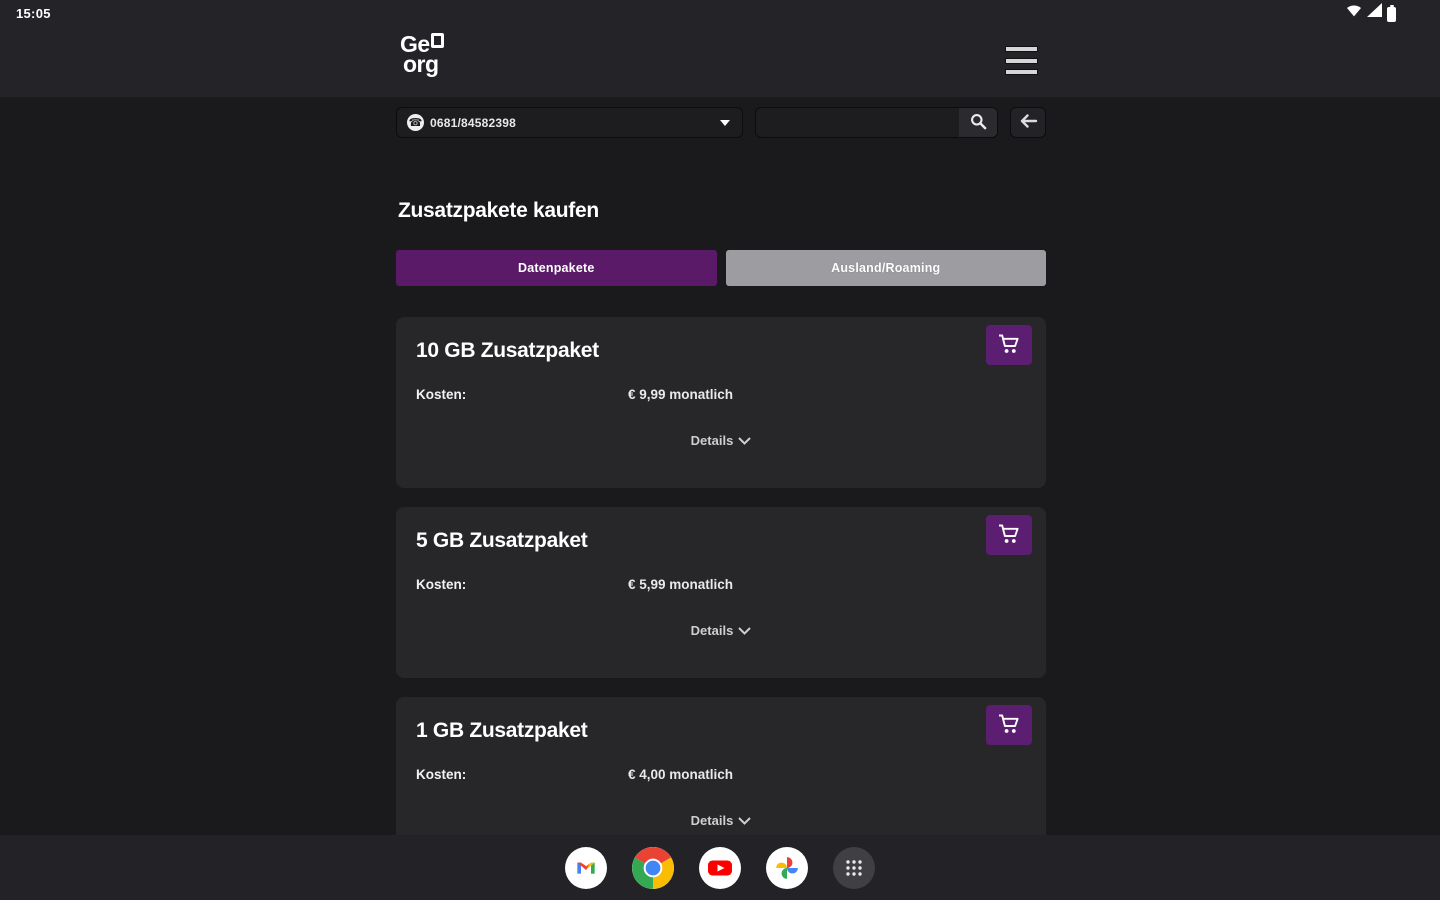 The width and height of the screenshot is (1440, 900). I want to click on wifi-icon, so click(1354, 13).